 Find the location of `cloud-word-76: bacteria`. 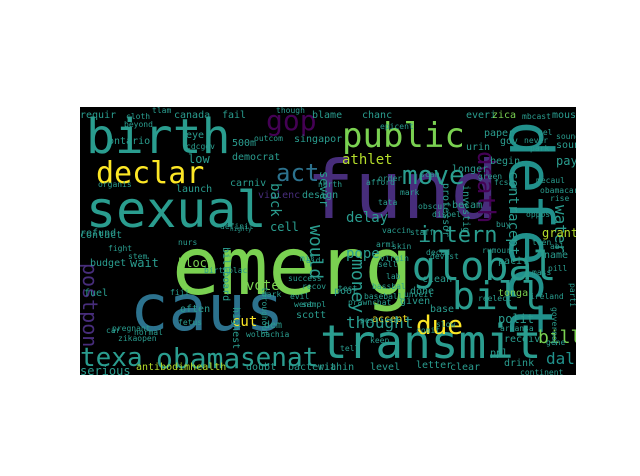

cloud-word-76: bacteria is located at coordinates (312, 367).